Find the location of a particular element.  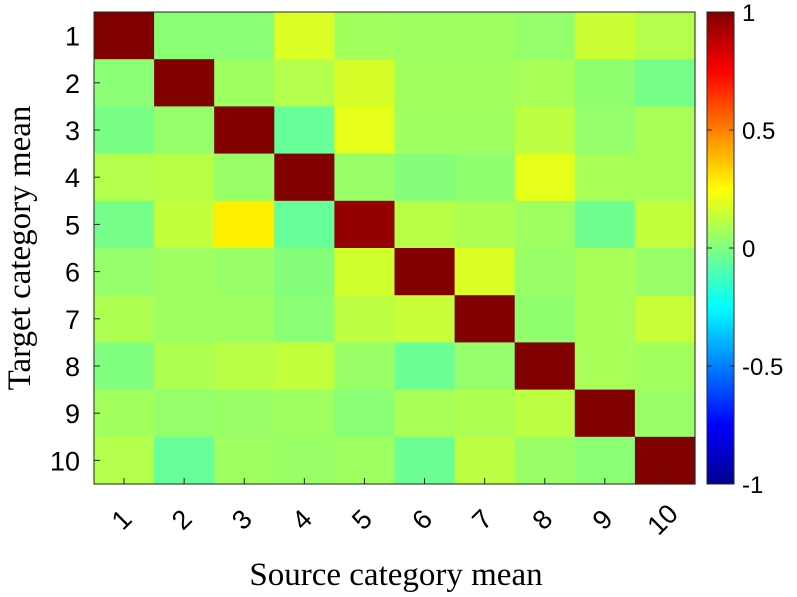

heatmap-cell-r5-c6 is located at coordinates (425, 224).